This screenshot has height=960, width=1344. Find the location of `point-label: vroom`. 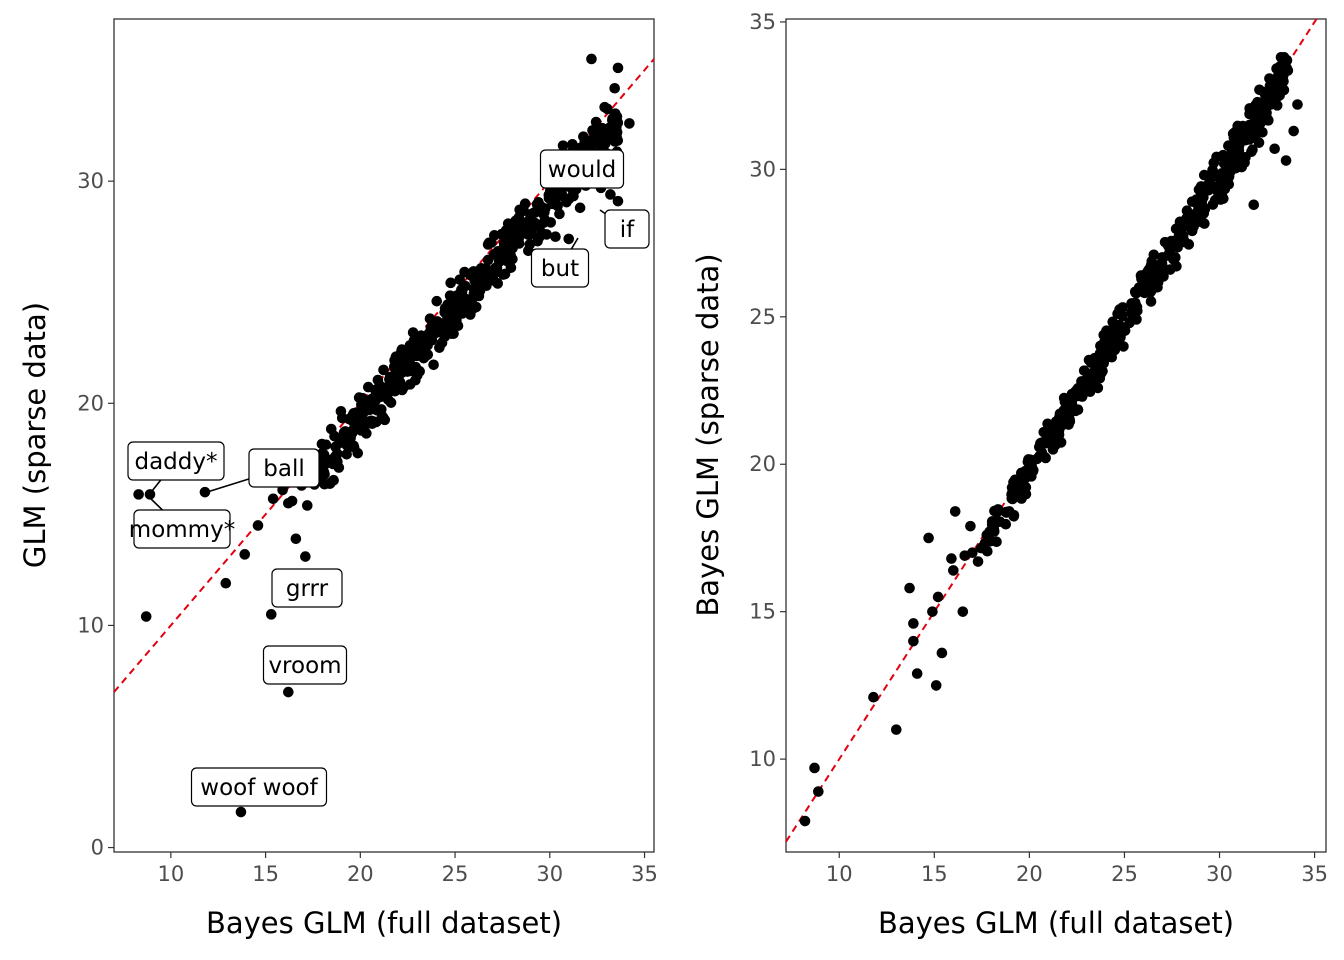

point-label: vroom is located at coordinates (305, 665).